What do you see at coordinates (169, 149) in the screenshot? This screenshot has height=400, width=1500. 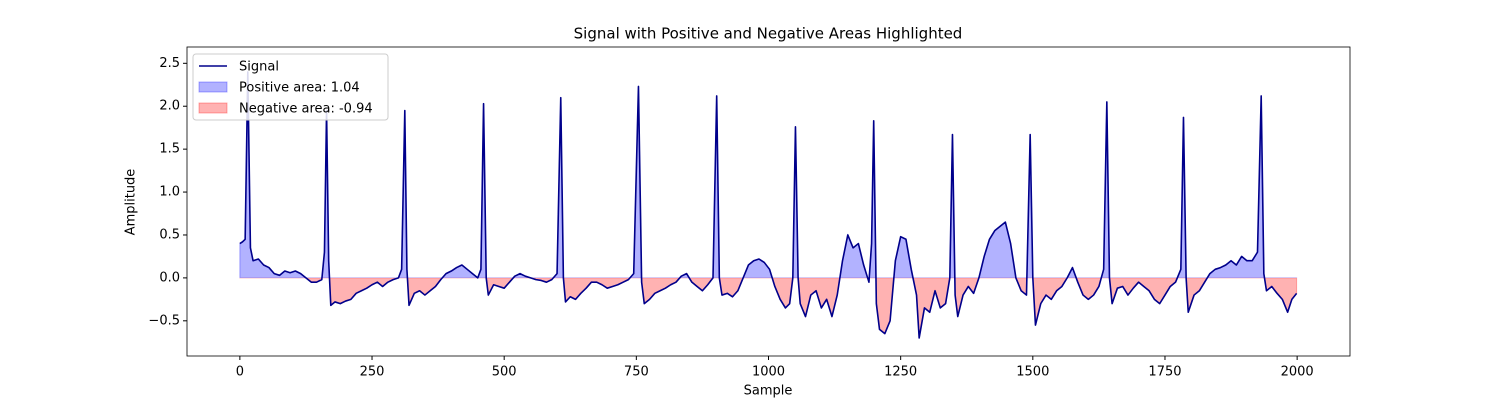 I see `y-tick-label: 1.5` at bounding box center [169, 149].